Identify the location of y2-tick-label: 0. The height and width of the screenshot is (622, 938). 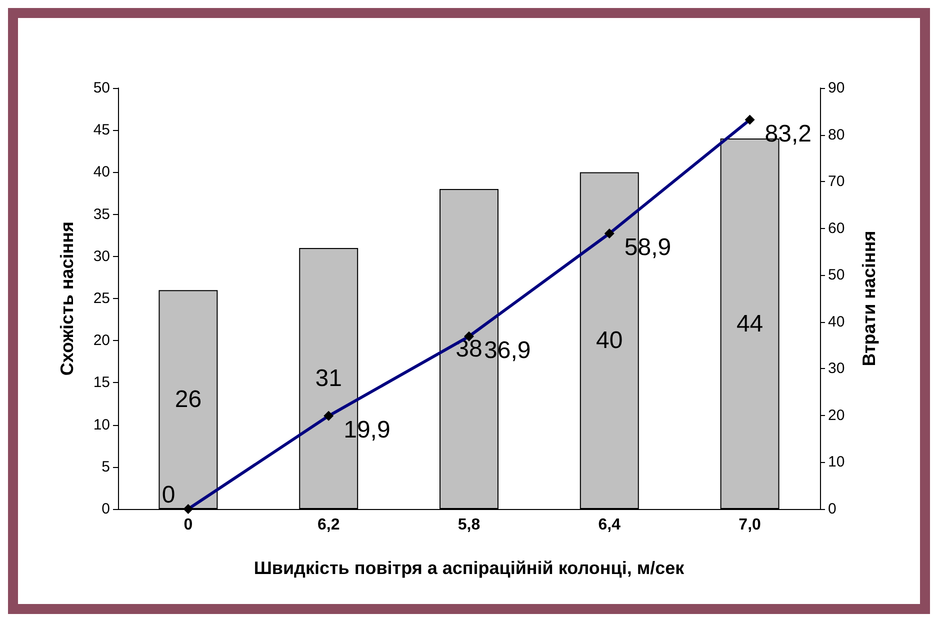
(832, 509).